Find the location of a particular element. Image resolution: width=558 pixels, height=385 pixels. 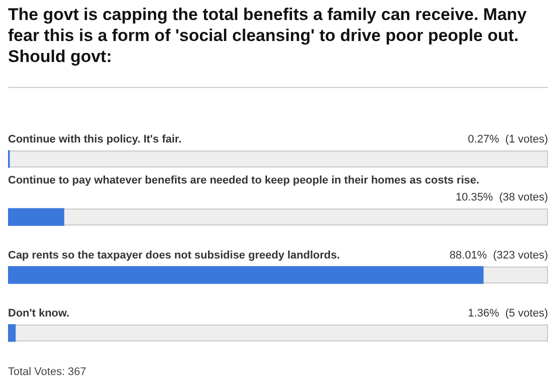

data-label: 10.35% (38 votes) is located at coordinates (502, 198).